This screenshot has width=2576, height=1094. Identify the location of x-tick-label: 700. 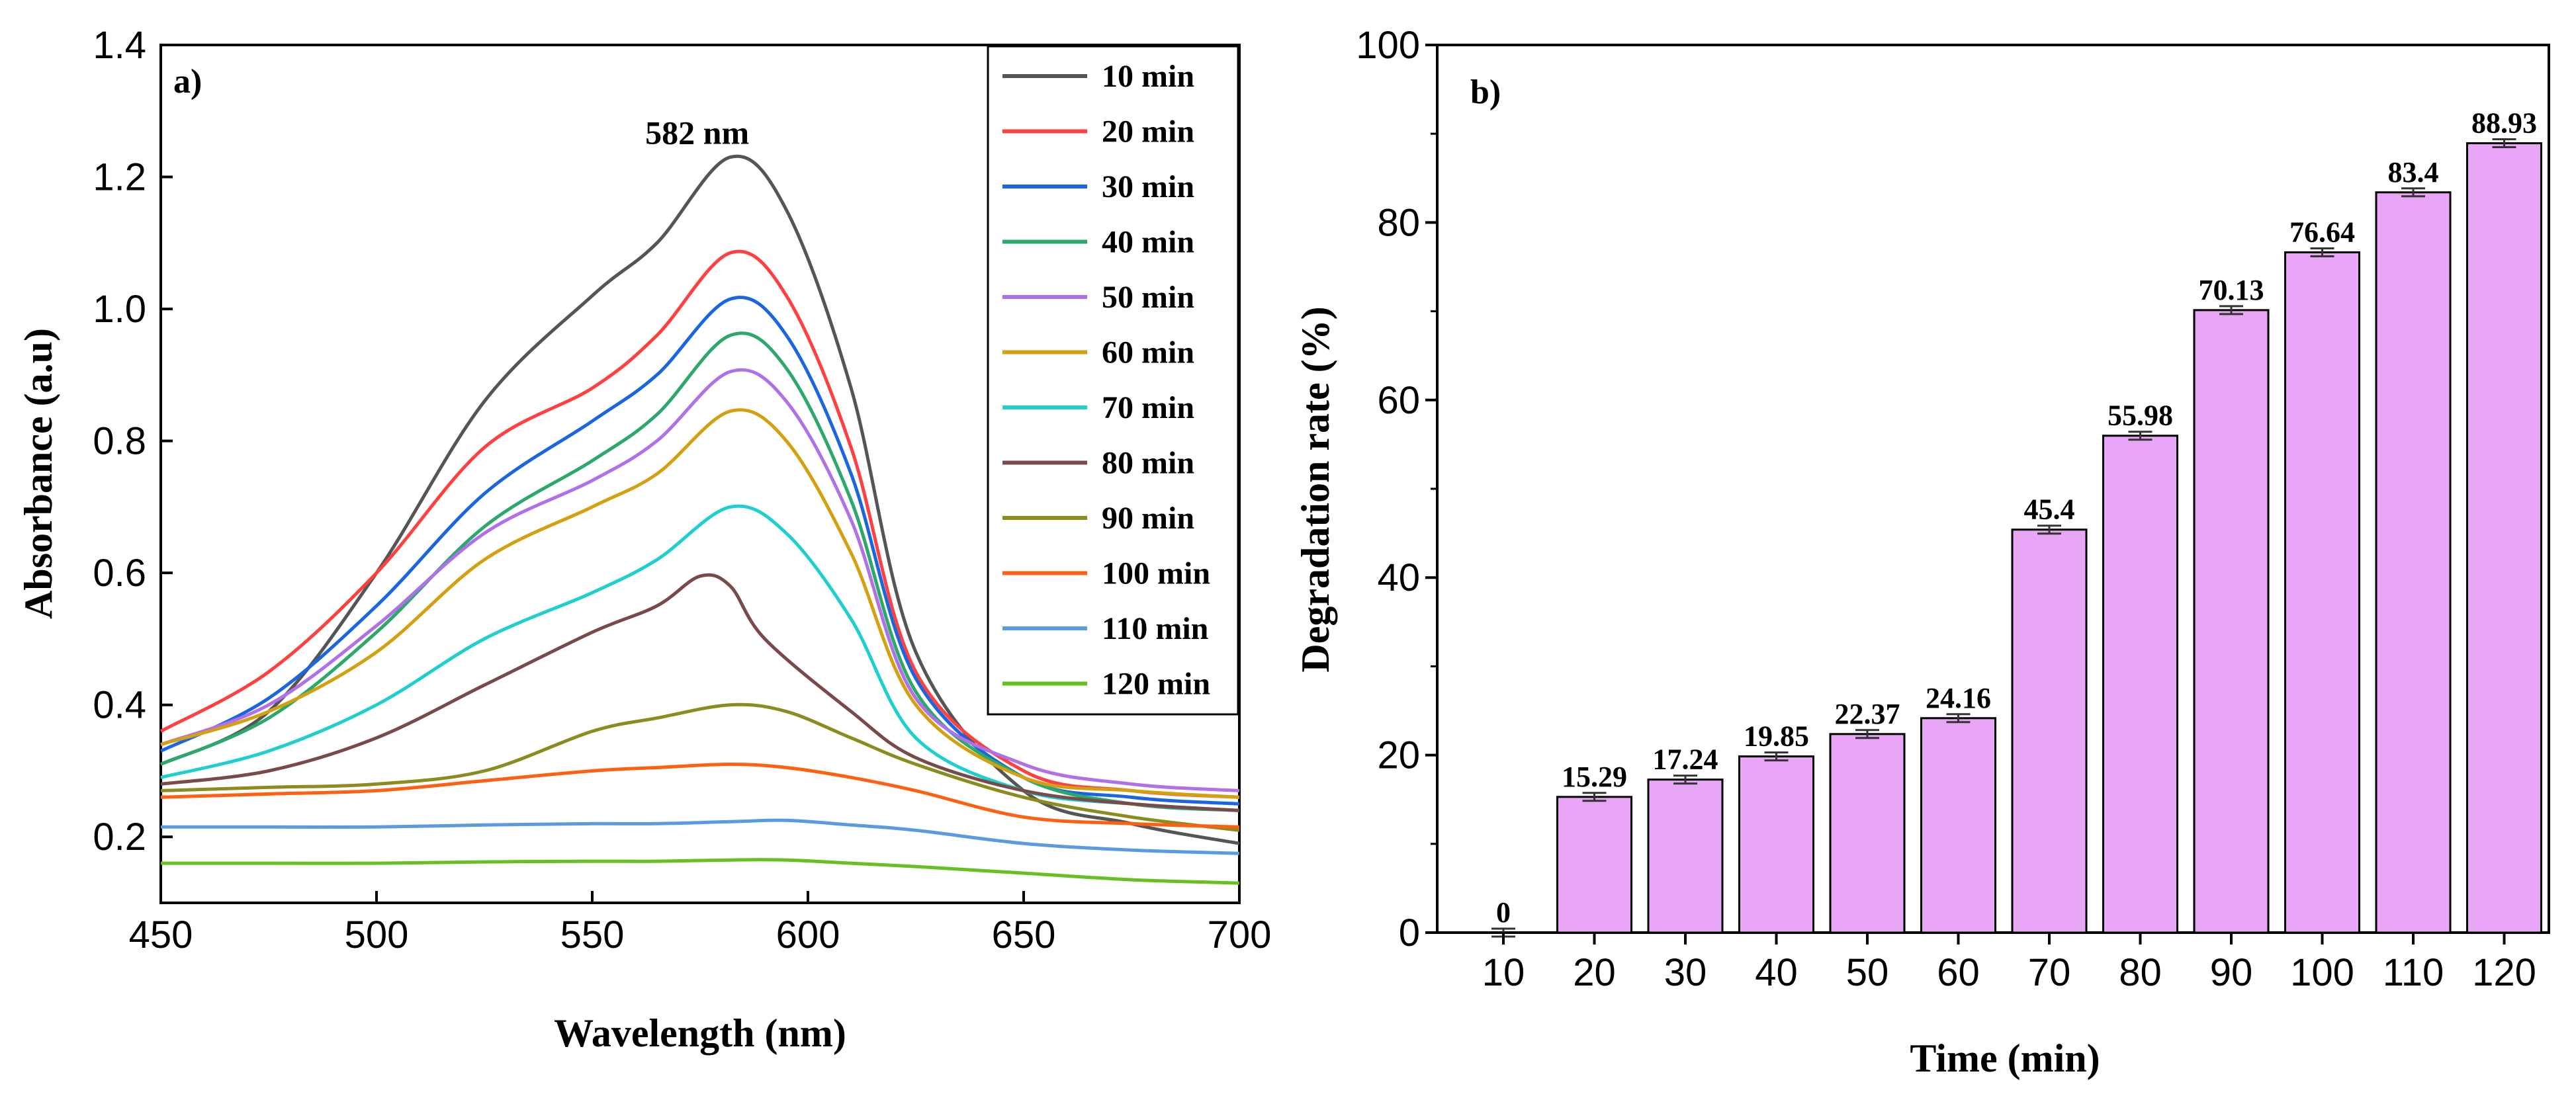
(1240, 934).